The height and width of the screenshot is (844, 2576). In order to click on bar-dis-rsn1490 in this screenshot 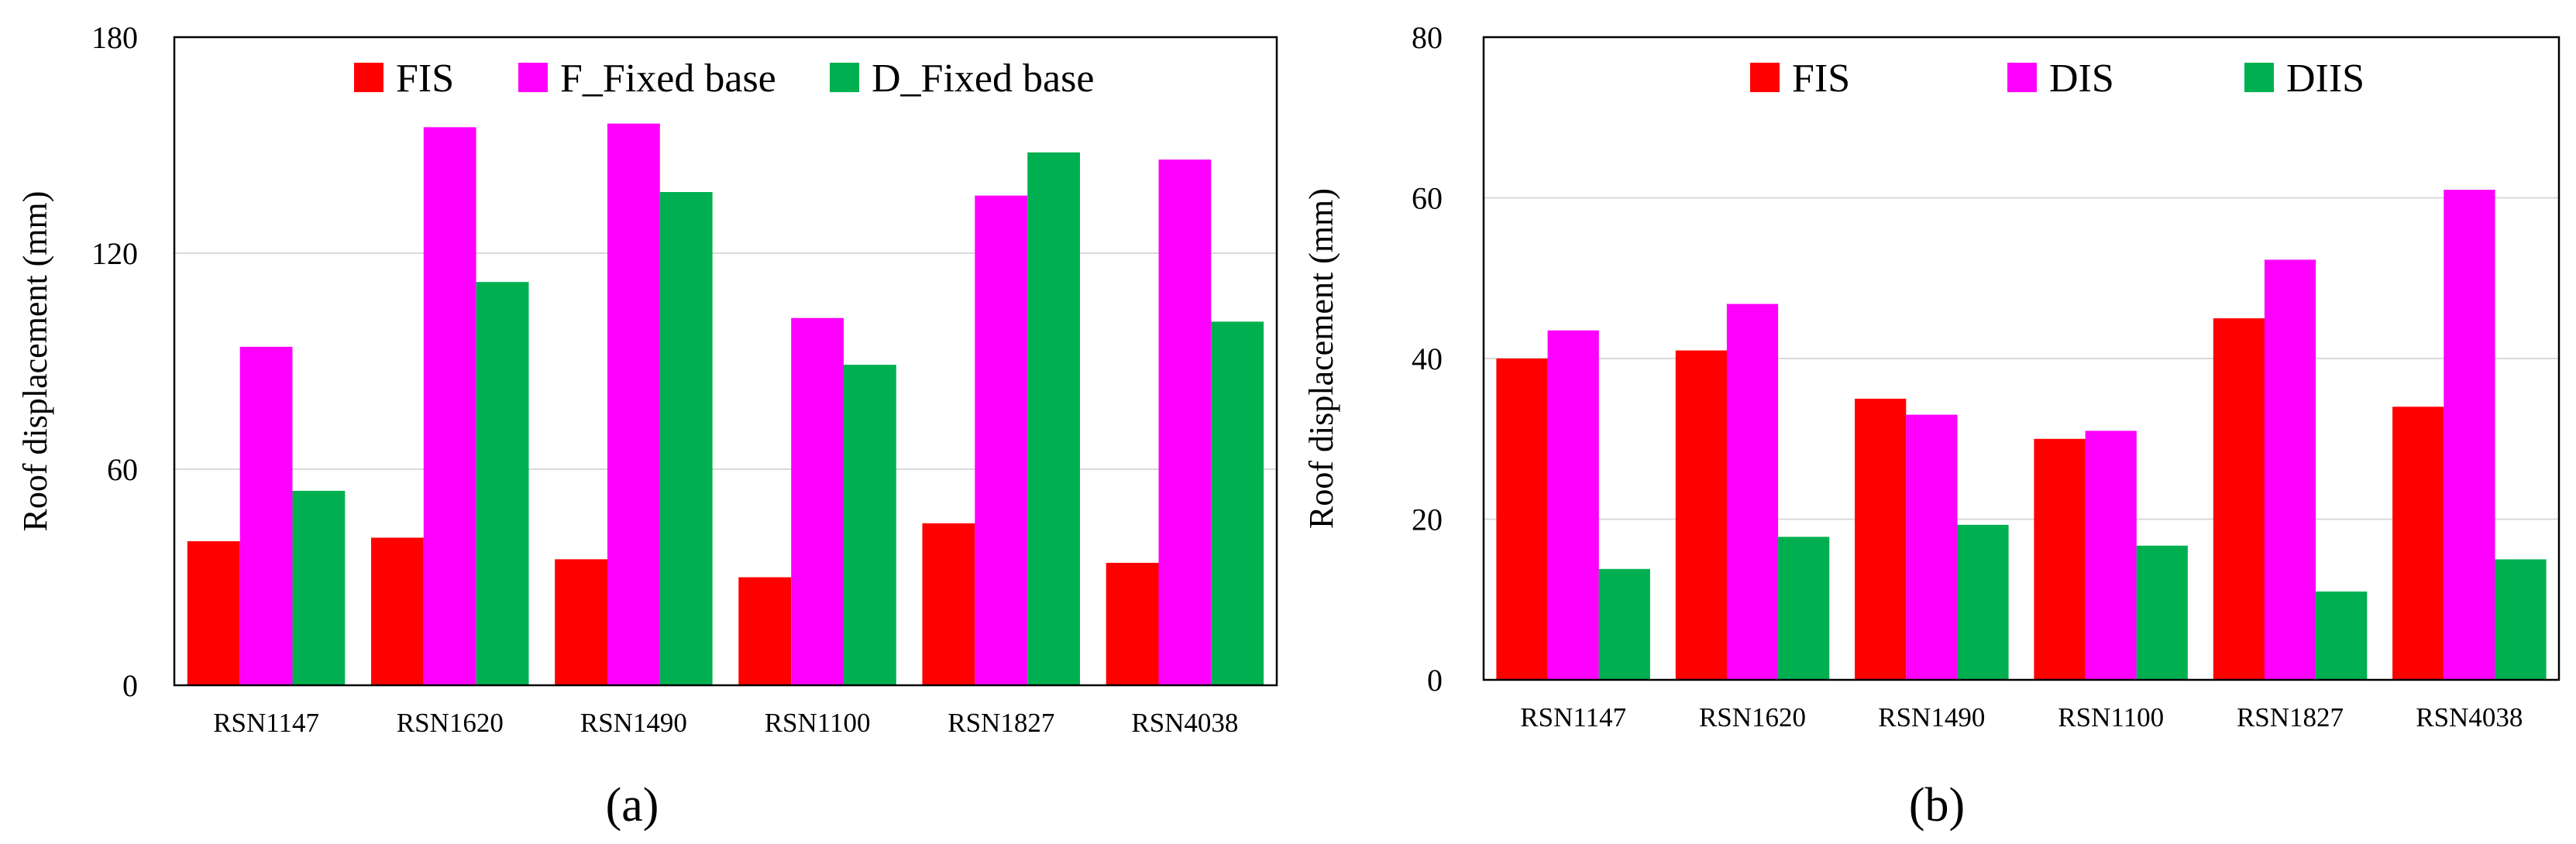, I will do `click(1932, 547)`.